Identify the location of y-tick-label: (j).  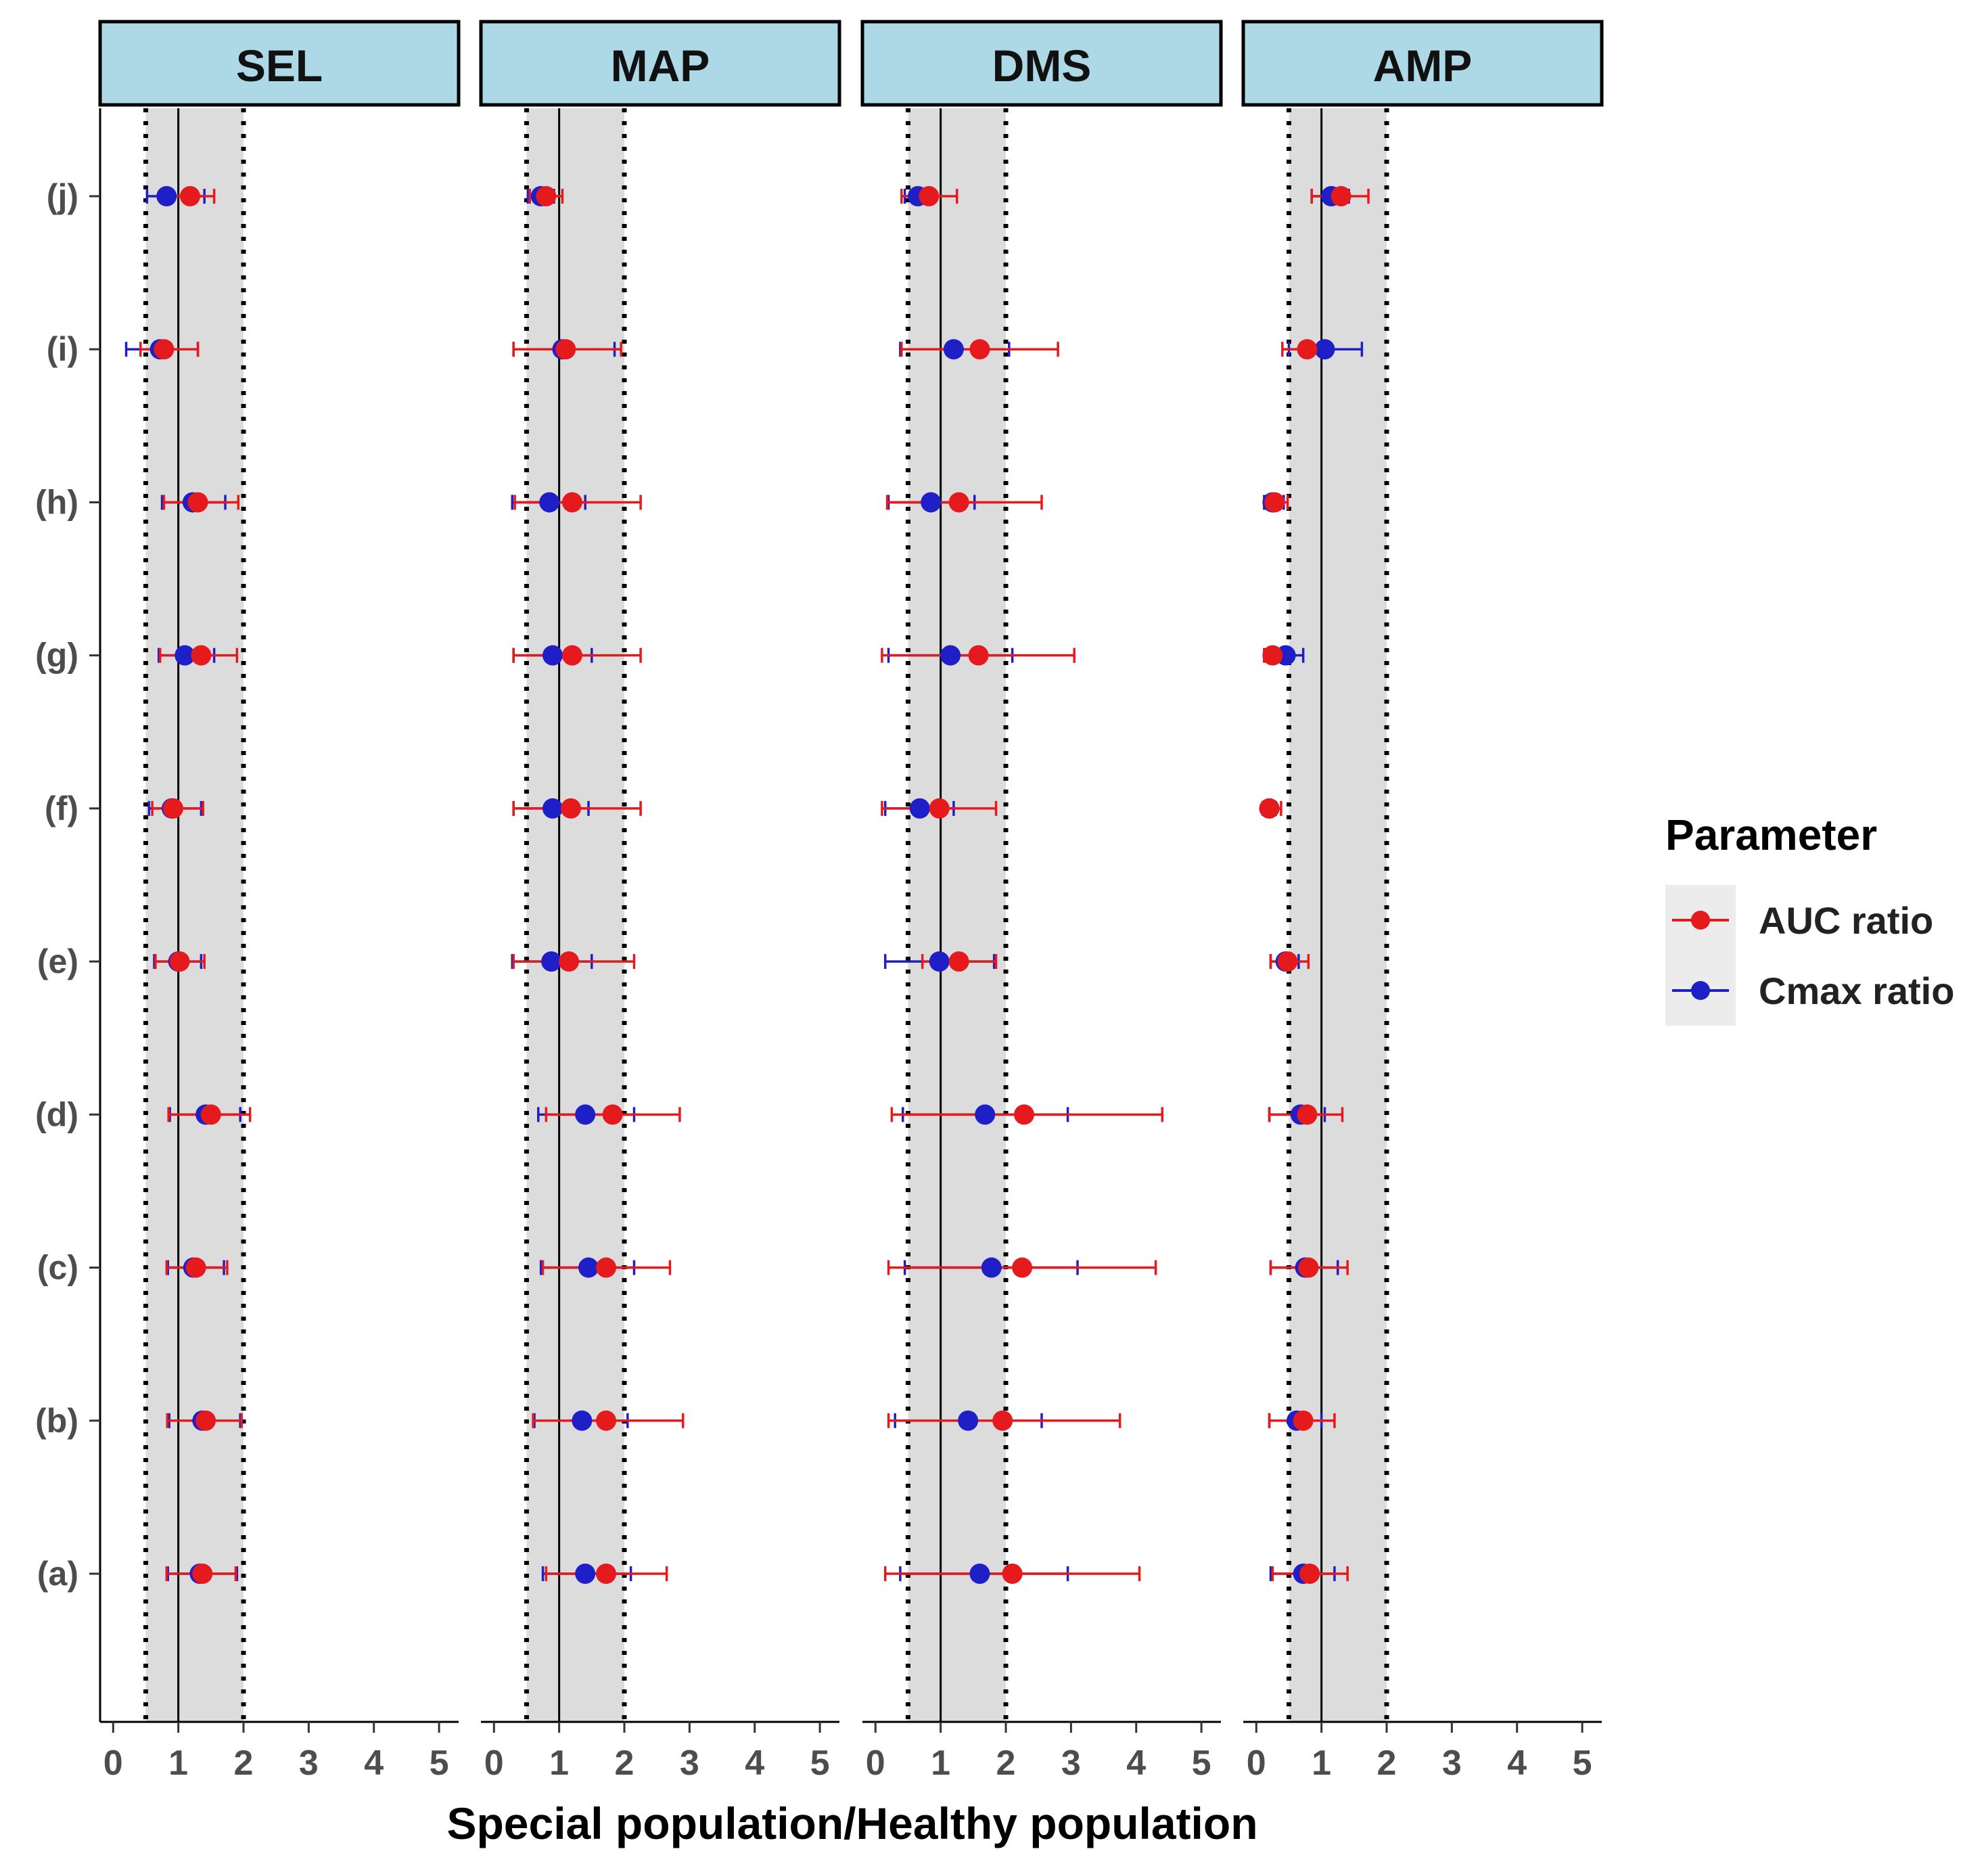
(63, 196).